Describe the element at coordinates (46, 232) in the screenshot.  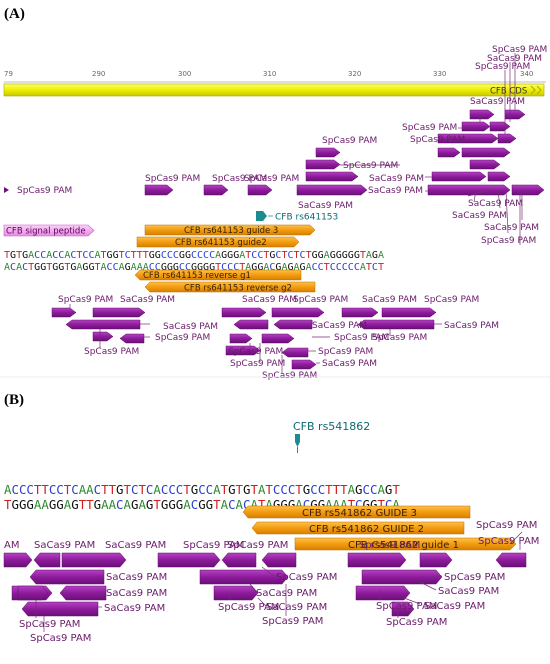
I see `signal-peptide-label: CFB signal peptide` at that location.